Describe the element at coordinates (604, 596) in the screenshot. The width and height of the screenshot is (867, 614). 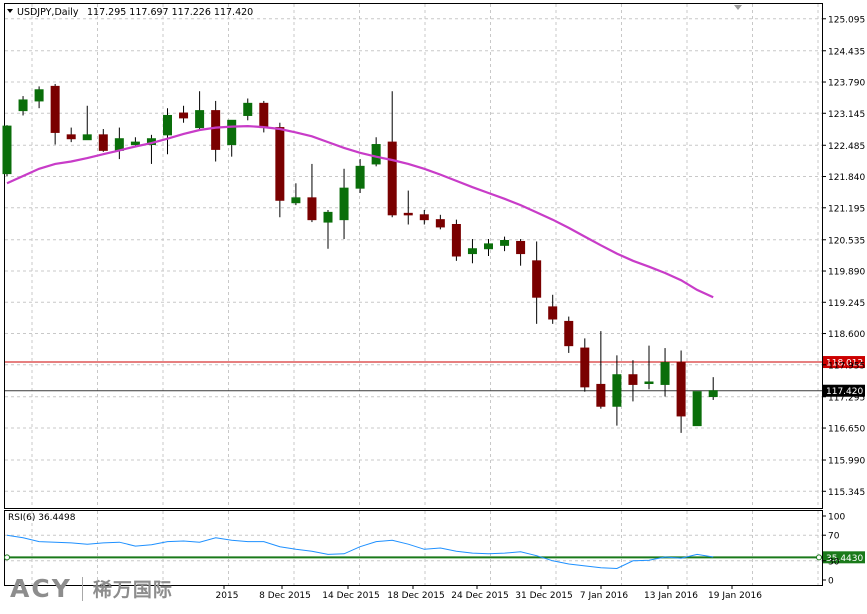
I see `time-tick-label: 7 Jan 2016` at that location.